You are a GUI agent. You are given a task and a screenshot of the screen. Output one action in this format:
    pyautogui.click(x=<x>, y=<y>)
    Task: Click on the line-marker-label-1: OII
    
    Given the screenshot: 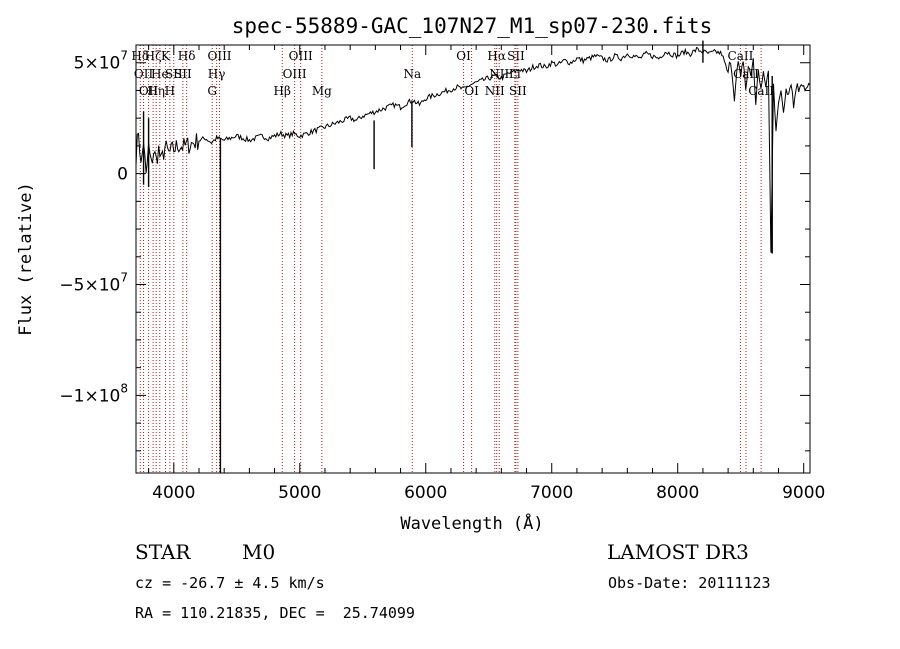 What is the action you would take?
    pyautogui.click(x=144, y=74)
    